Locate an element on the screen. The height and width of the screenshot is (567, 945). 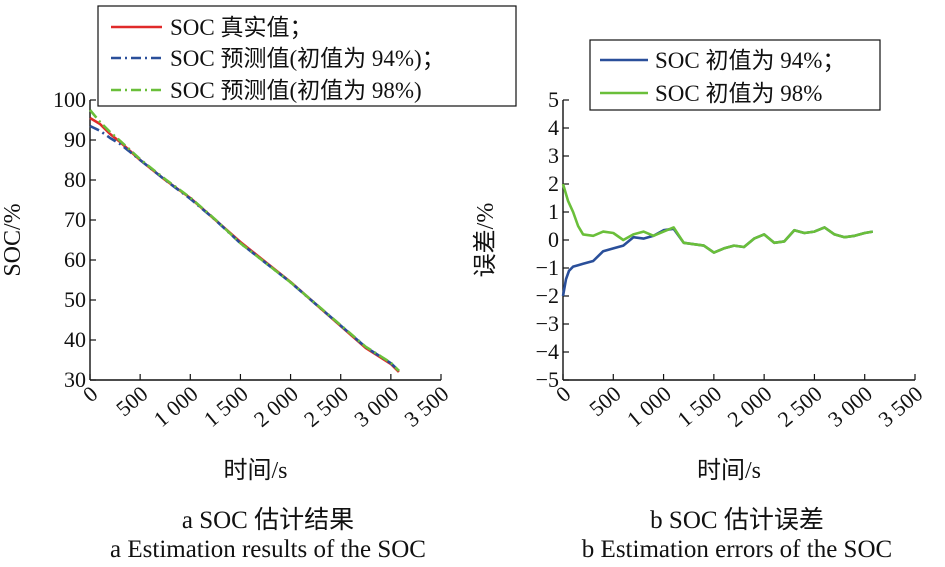
caption-b-en: b Estimation errors of the SOC is located at coordinates (737, 549).